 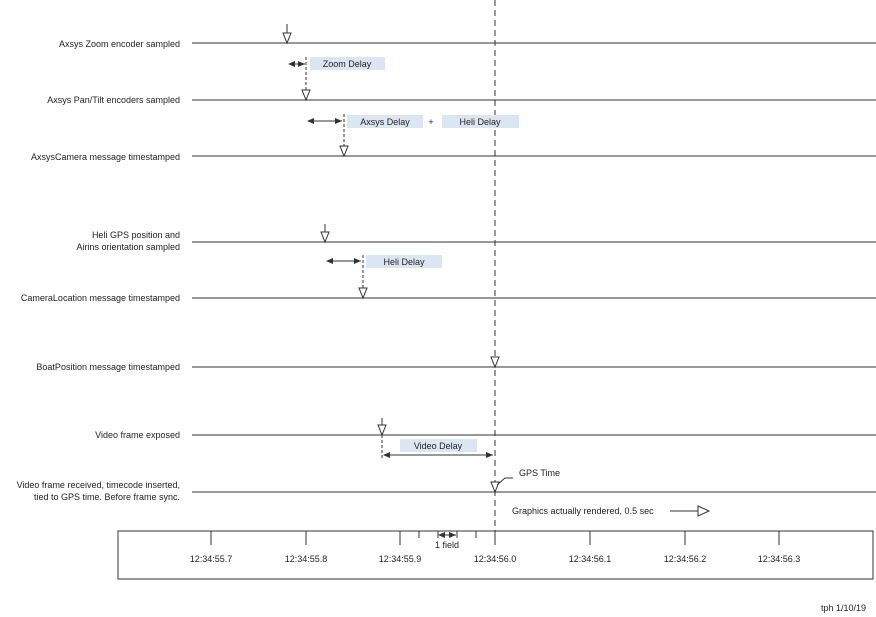 I want to click on zoom-delay-box, so click(x=347, y=63).